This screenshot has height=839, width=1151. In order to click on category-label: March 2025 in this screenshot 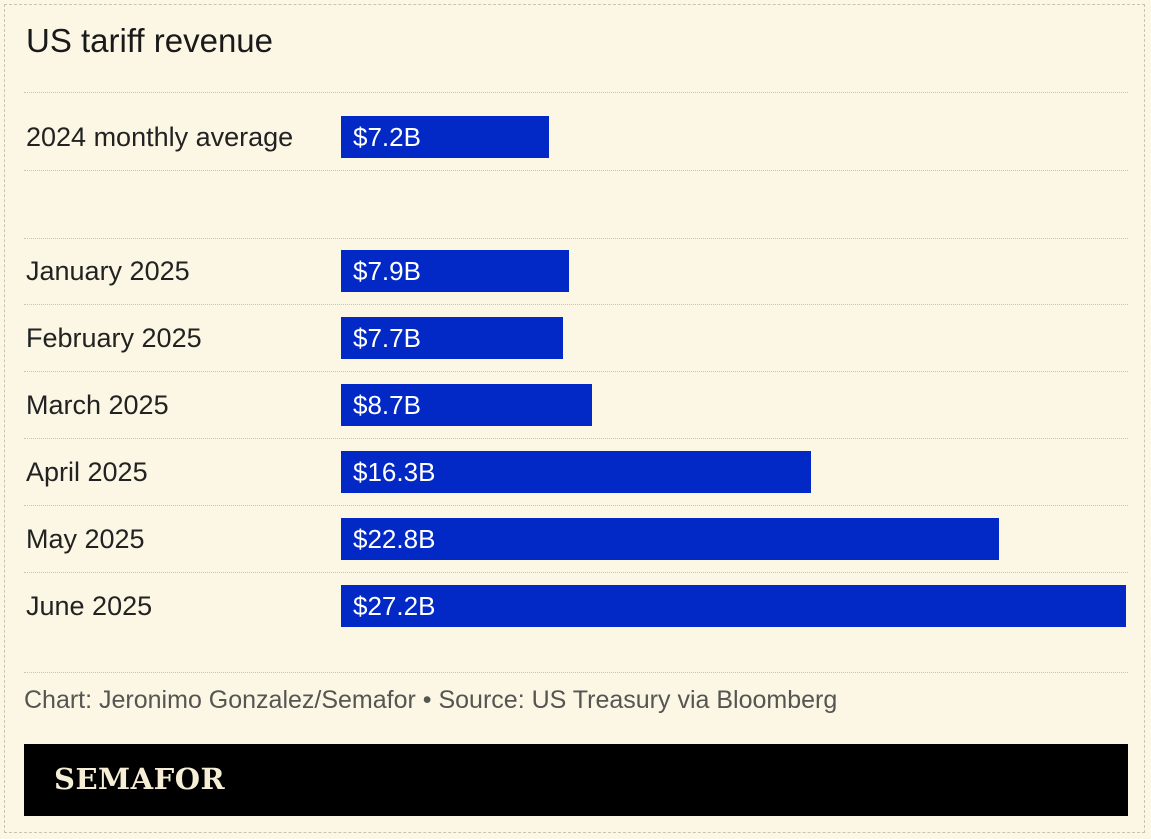, I will do `click(97, 405)`.